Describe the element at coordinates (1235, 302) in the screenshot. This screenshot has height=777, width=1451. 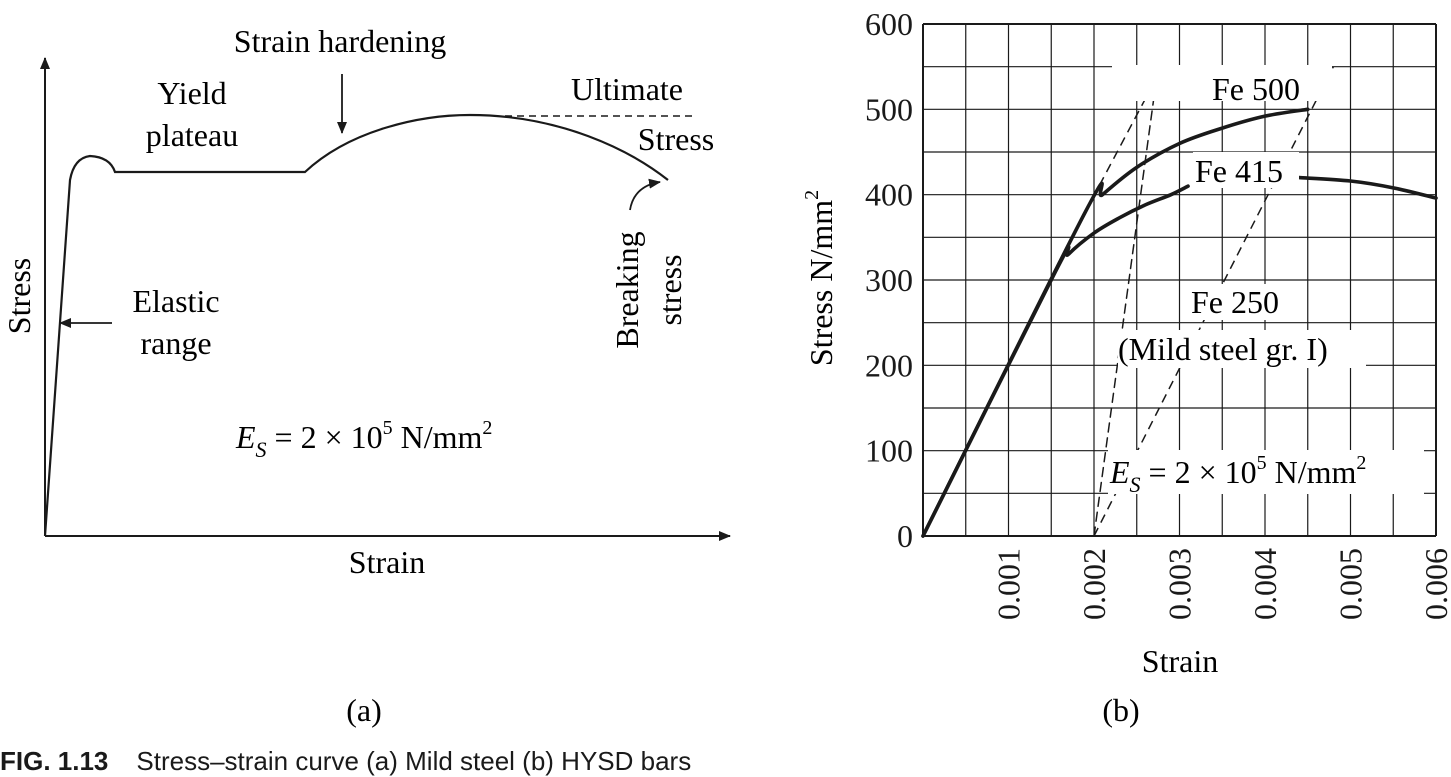
I see `fe250-label: Fe 250` at that location.